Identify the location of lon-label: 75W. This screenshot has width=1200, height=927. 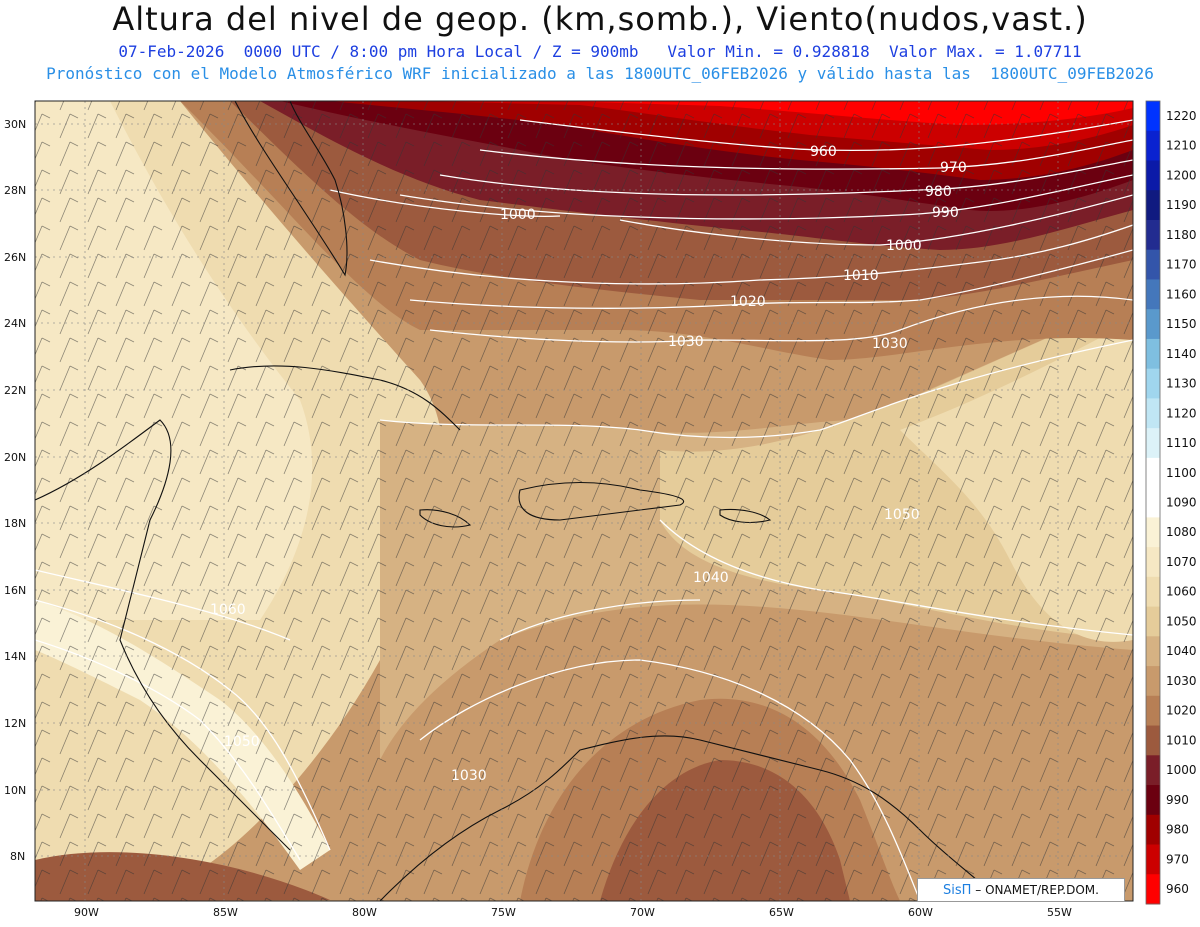
(503, 912).